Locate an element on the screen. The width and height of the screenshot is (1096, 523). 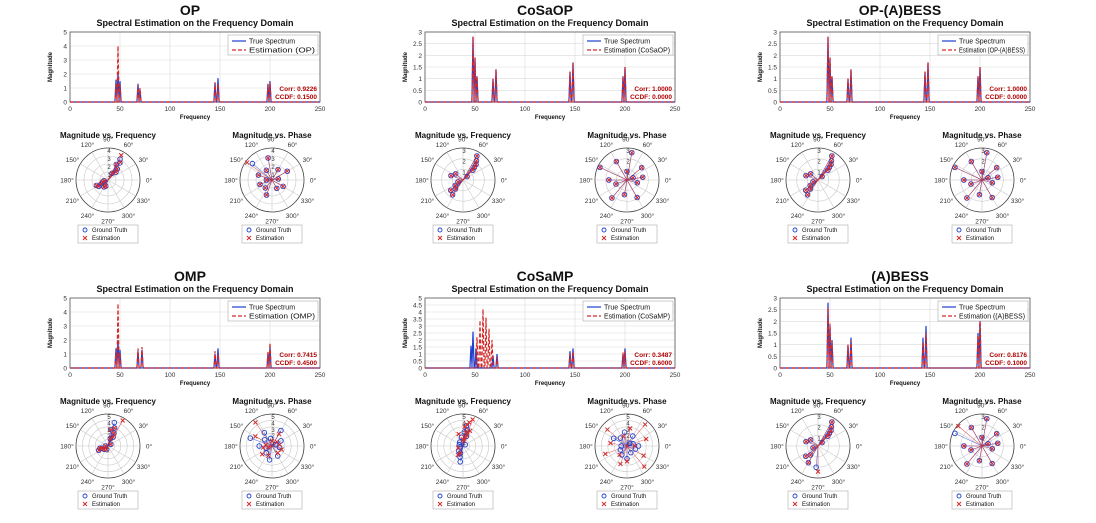
polar-phase-radius-label: 5 is located at coordinates (628, 418).